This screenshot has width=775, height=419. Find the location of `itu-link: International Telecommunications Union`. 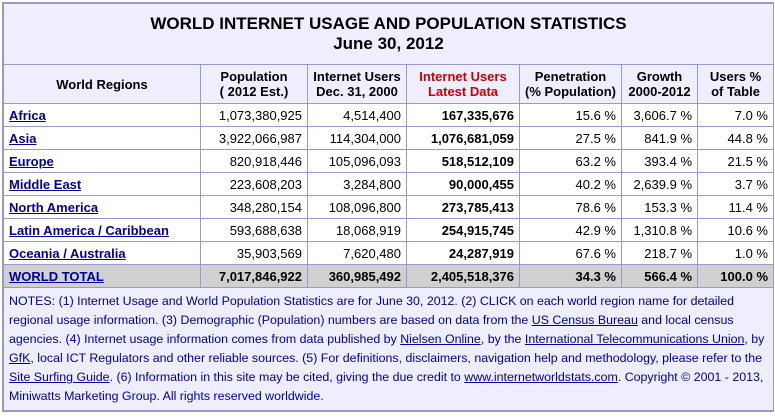

itu-link: International Telecommunications Union is located at coordinates (634, 339).